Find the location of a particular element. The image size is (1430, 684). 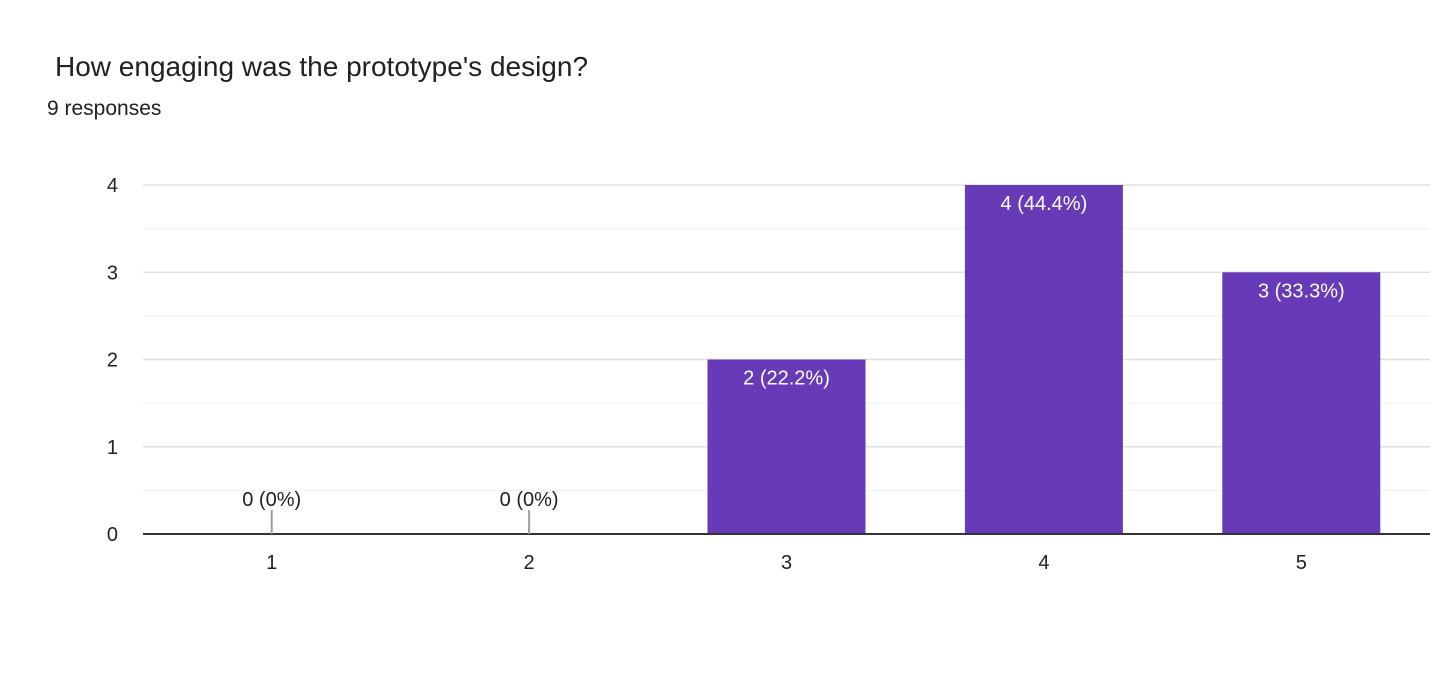

y-tick-label-0: 0 is located at coordinates (112, 535).